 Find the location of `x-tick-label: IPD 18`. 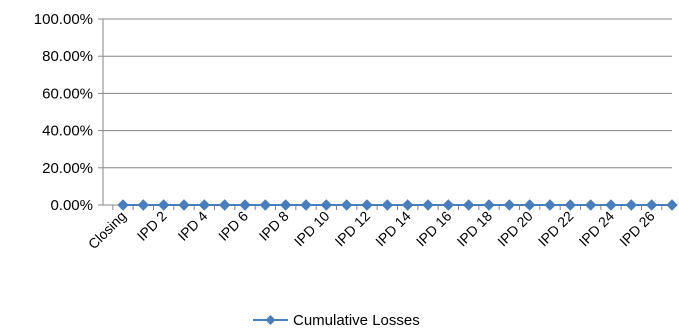

x-tick-label: IPD 18 is located at coordinates (475, 229).